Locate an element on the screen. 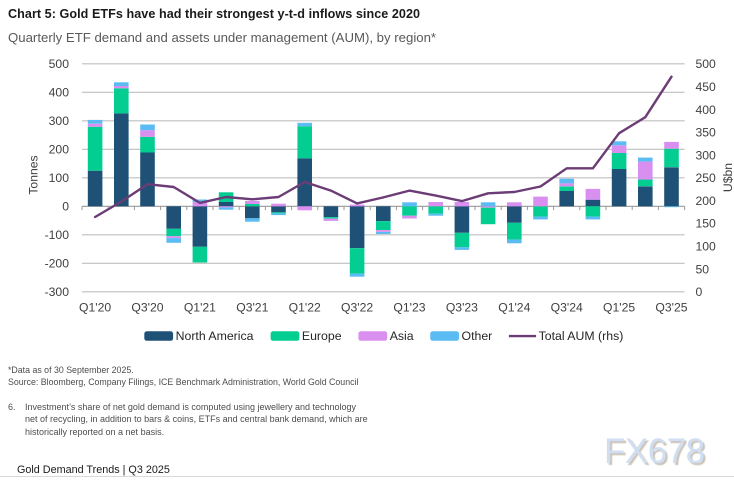 Image resolution: width=734 pixels, height=488 pixels. svg-text: Q1'20 is located at coordinates (95, 308).